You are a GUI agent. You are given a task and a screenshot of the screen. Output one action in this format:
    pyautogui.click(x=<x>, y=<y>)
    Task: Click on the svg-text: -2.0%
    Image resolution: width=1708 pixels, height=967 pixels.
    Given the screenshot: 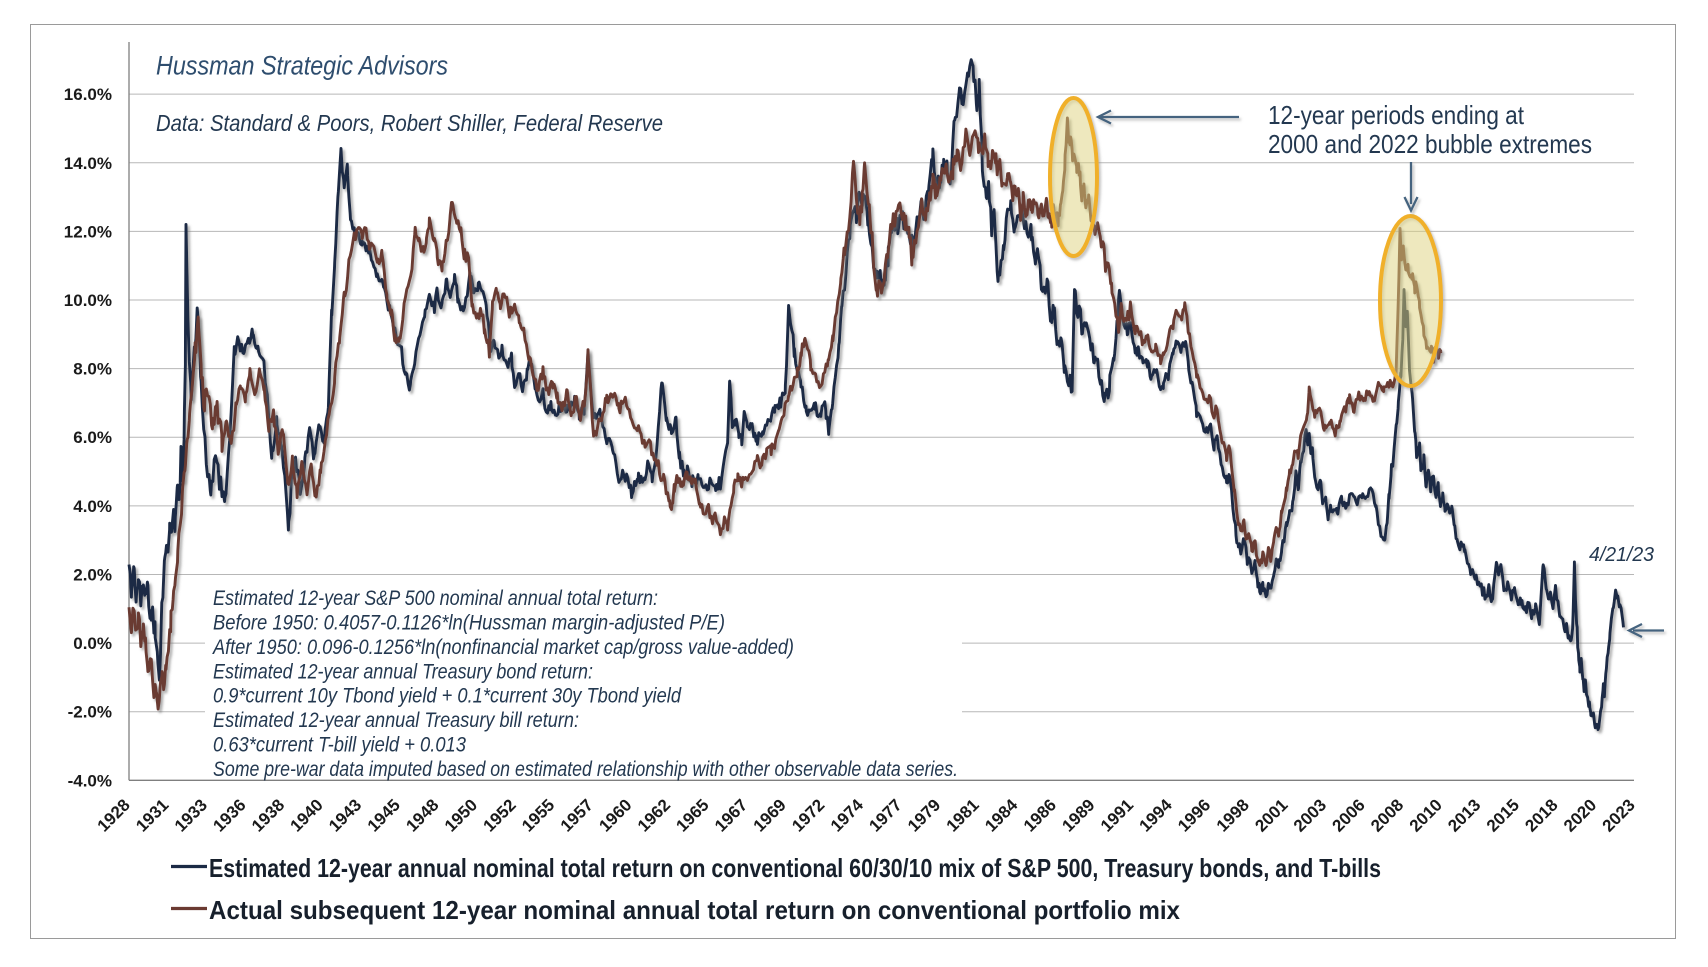 What is the action you would take?
    pyautogui.click(x=90, y=712)
    